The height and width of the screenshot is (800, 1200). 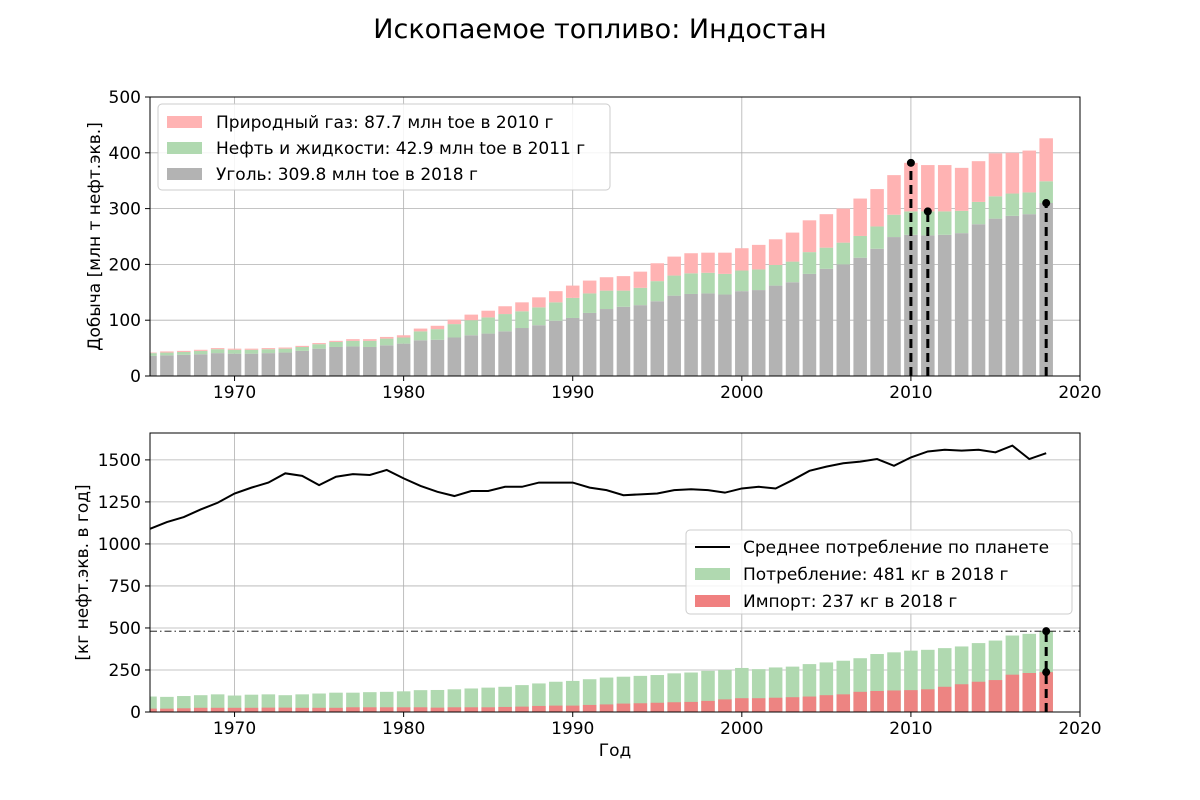 What do you see at coordinates (400, 149) in the screenshot?
I see `legend-label: Нефть и жидкости: 42.9 млн toe в 2011 г` at bounding box center [400, 149].